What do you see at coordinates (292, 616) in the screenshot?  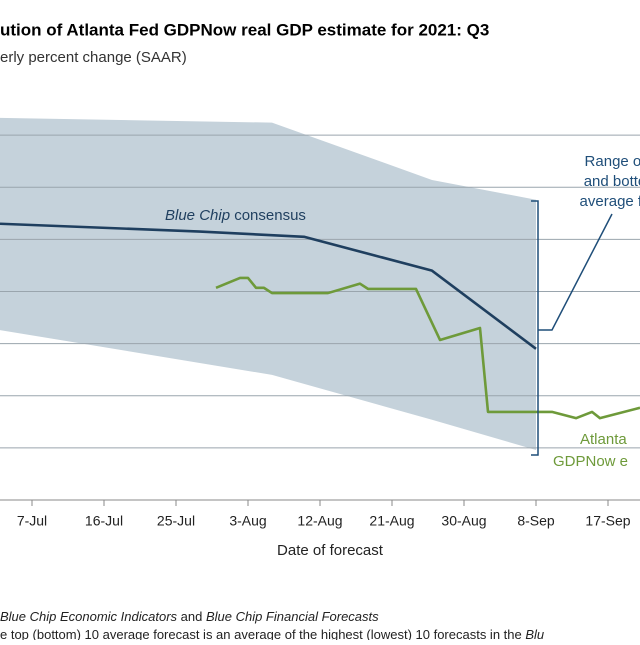 I see `footnote-part: Blue Chip Financial Forecasts` at bounding box center [292, 616].